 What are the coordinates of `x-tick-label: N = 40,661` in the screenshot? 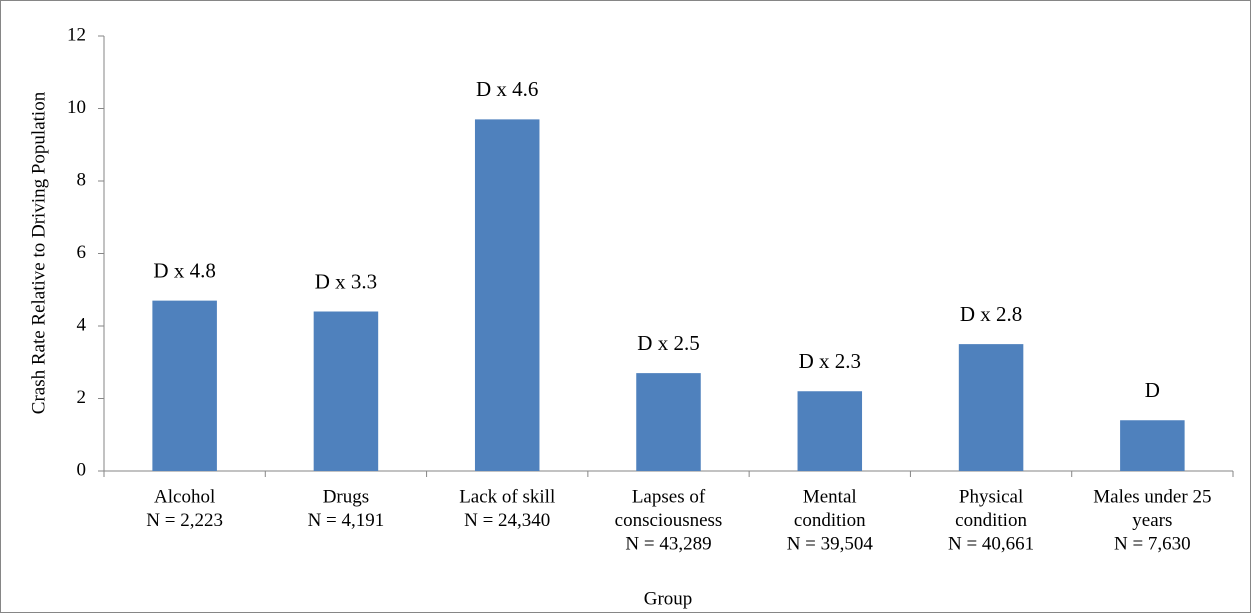 It's located at (991, 543).